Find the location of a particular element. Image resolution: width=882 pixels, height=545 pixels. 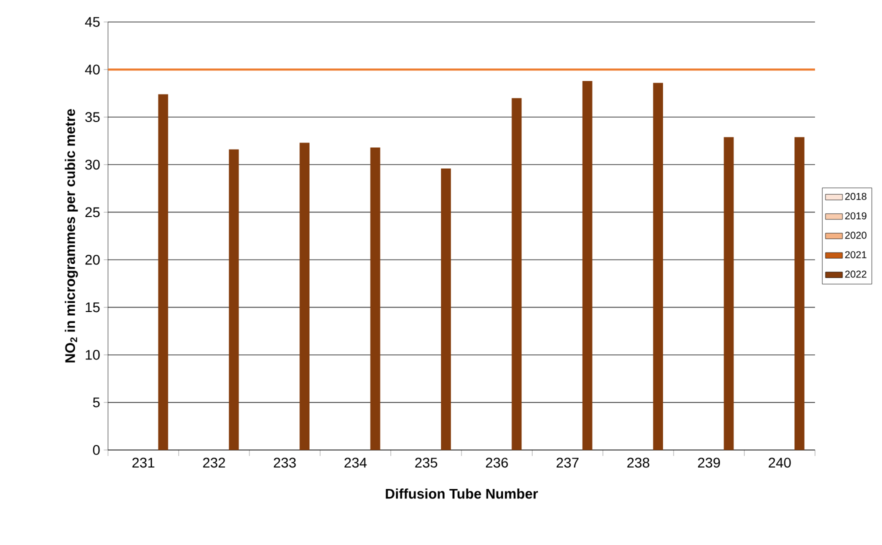

x-tick-label: 238 is located at coordinates (638, 463).